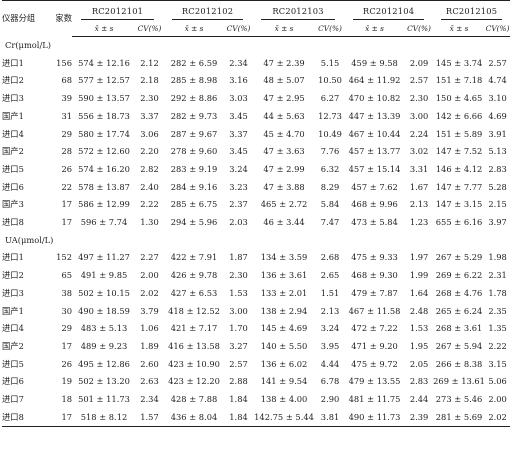 The width and height of the screenshot is (512, 472). What do you see at coordinates (13, 292) in the screenshot?
I see `instrument-group-cell: 进口3` at bounding box center [13, 292].